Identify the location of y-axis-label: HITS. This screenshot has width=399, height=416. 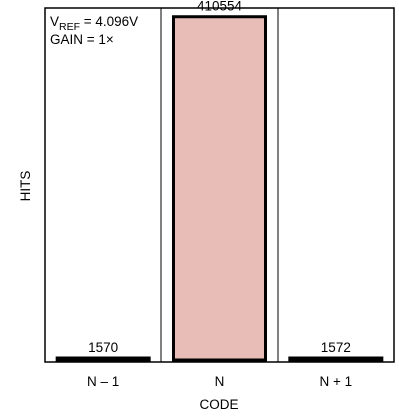
(25, 186).